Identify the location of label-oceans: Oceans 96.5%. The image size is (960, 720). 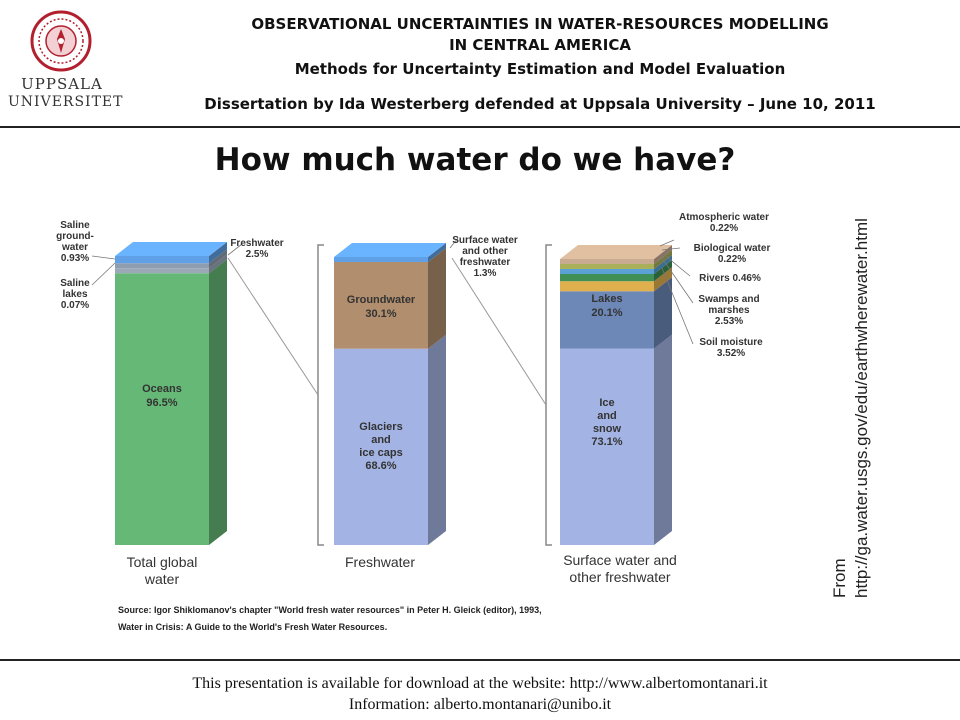
(162, 396).